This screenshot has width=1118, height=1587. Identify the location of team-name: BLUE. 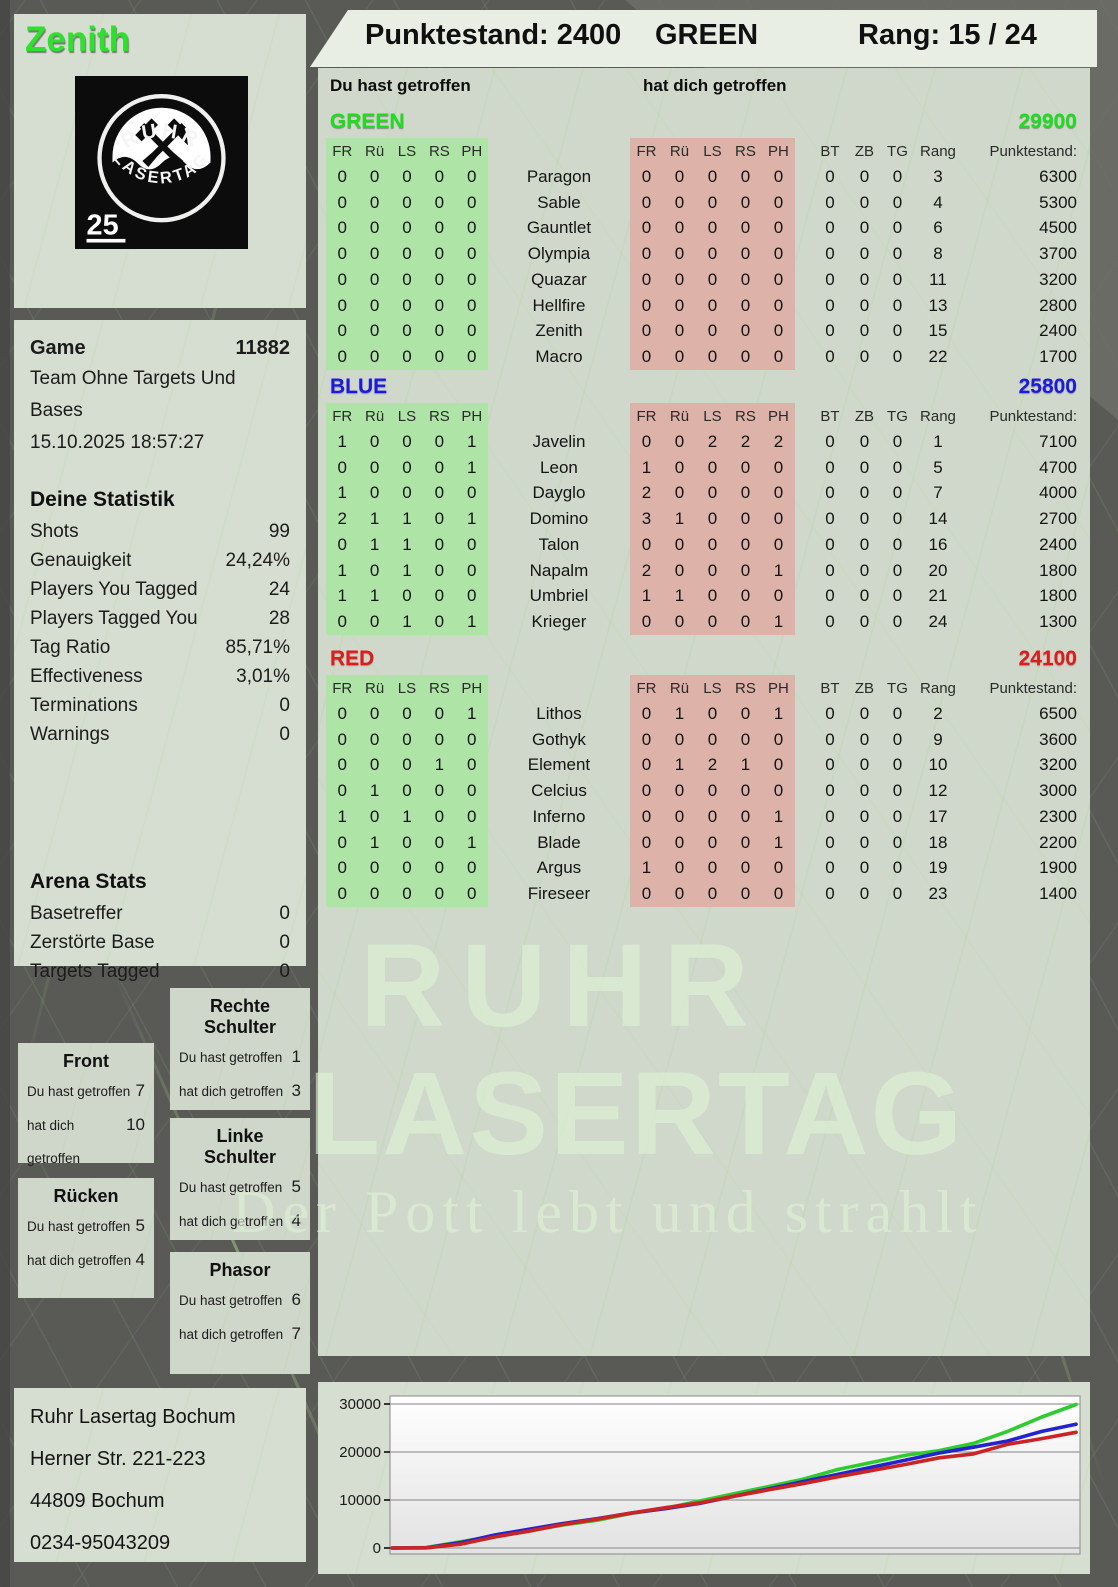
(359, 386).